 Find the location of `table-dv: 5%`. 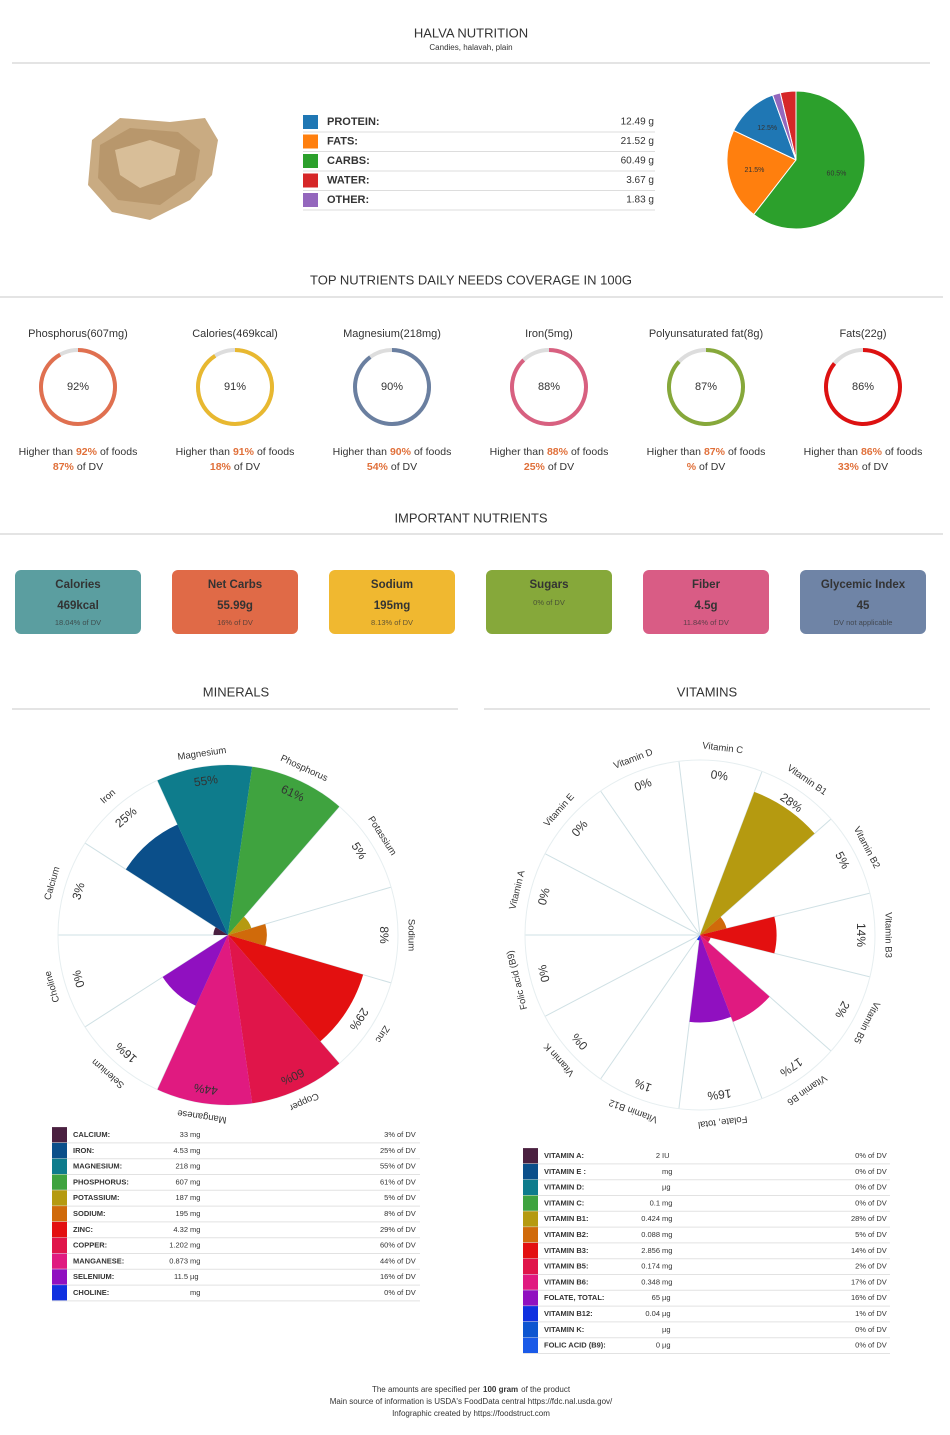

table-dv: 5% is located at coordinates (389, 1197).